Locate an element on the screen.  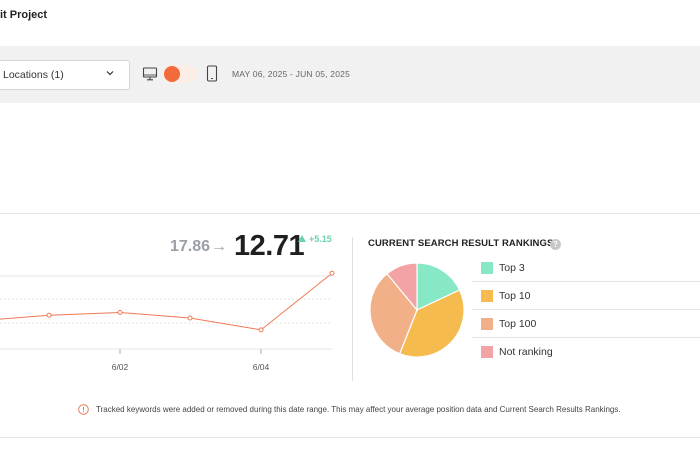
pie-slices is located at coordinates (417, 310).